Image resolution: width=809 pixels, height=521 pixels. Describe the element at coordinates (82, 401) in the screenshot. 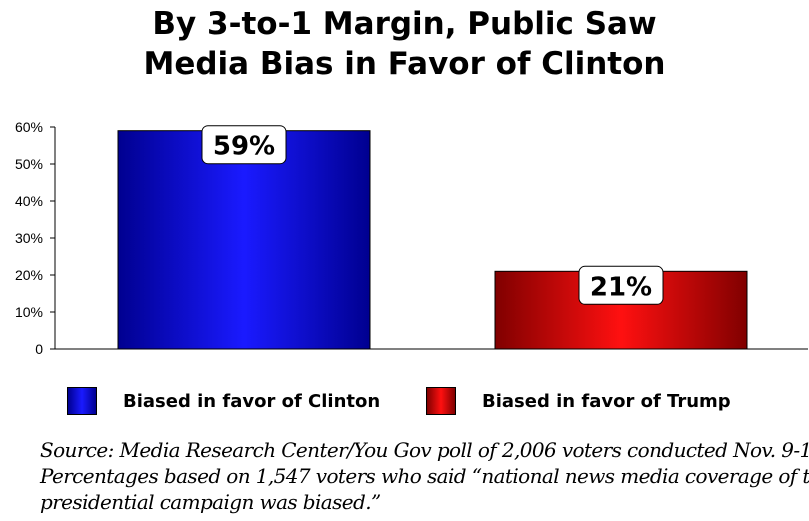

I see `legend-swatch-clinton` at that location.